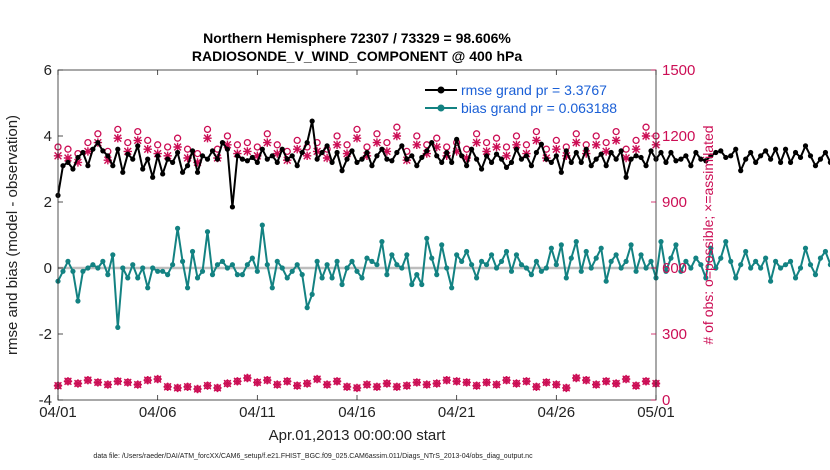  Describe the element at coordinates (674, 202) in the screenshot. I see `y-right-tick-label: 900` at that location.